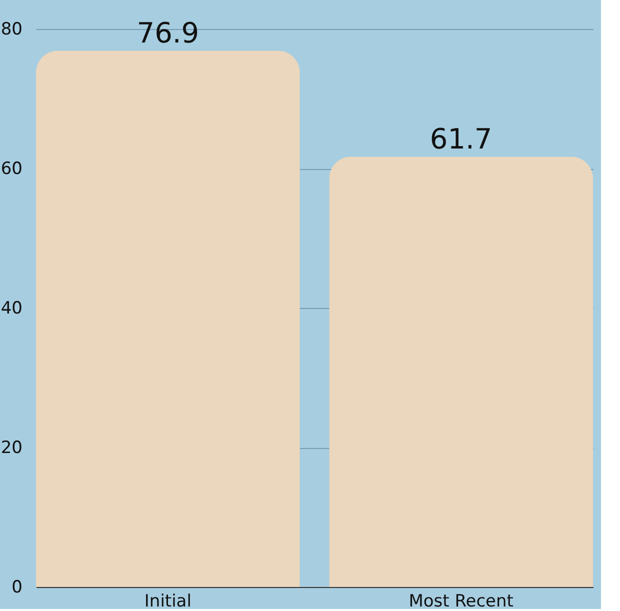 The image size is (620, 611). Describe the element at coordinates (11, 308) in the screenshot. I see `y-tick-label: 40` at that location.